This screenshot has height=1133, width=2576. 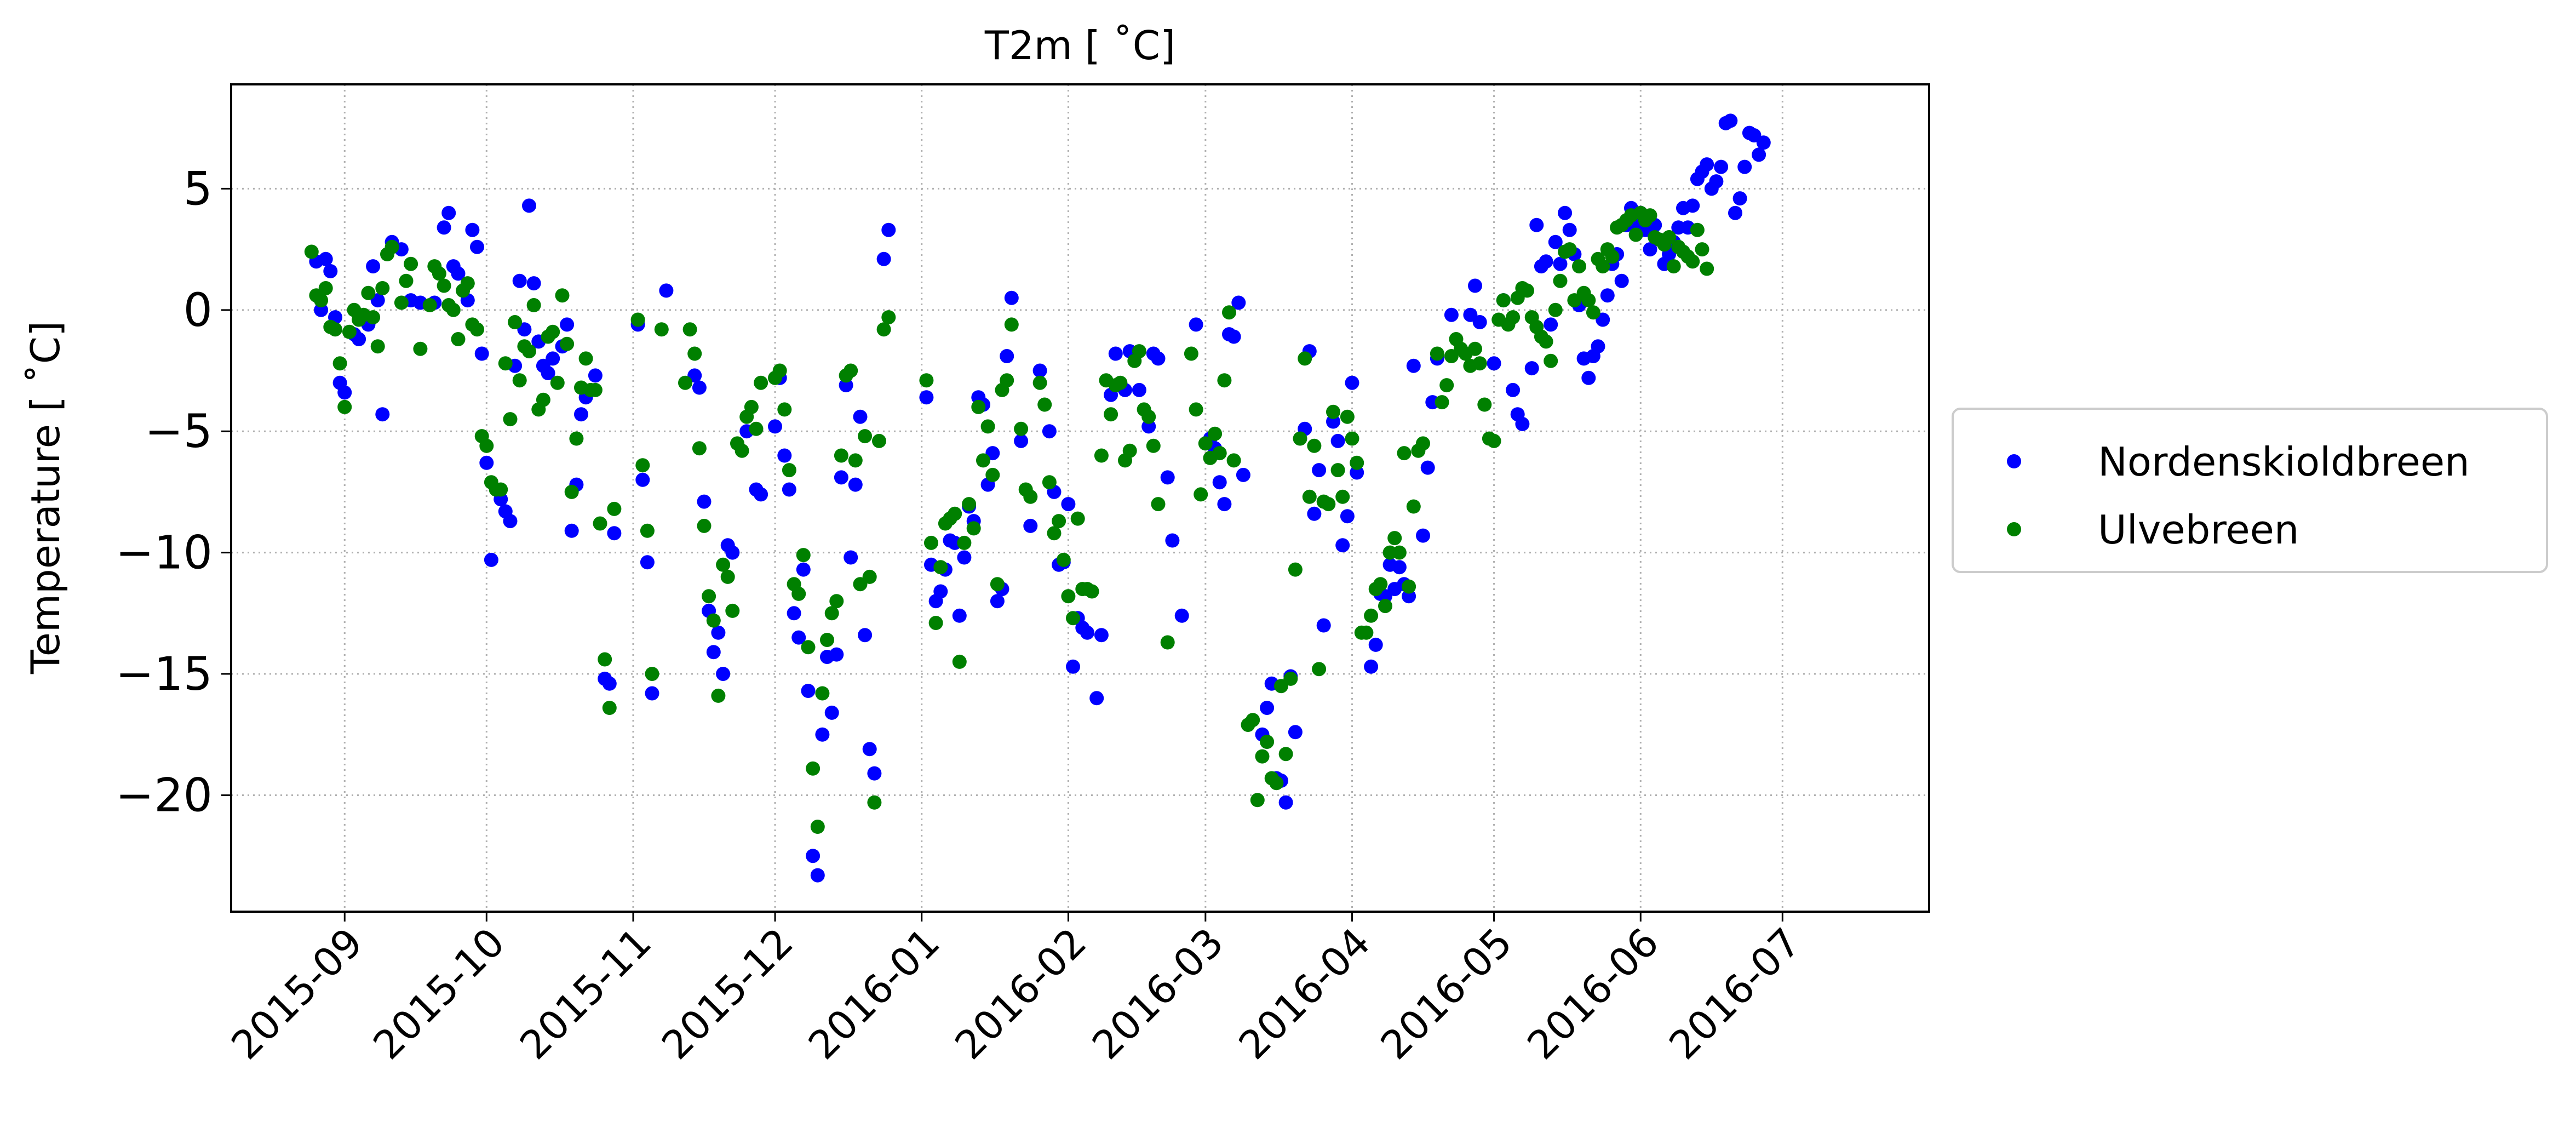 I want to click on legend-label-ulvebreen: Ulvebreen, so click(x=2199, y=530).